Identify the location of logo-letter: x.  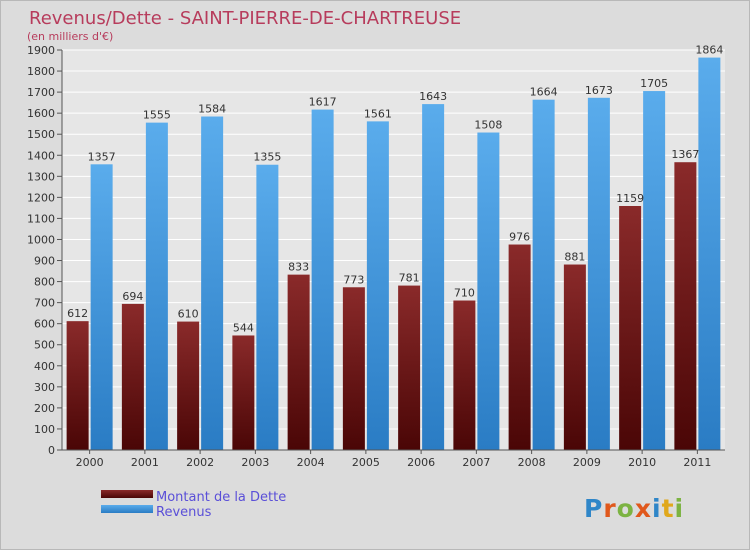
(643, 508).